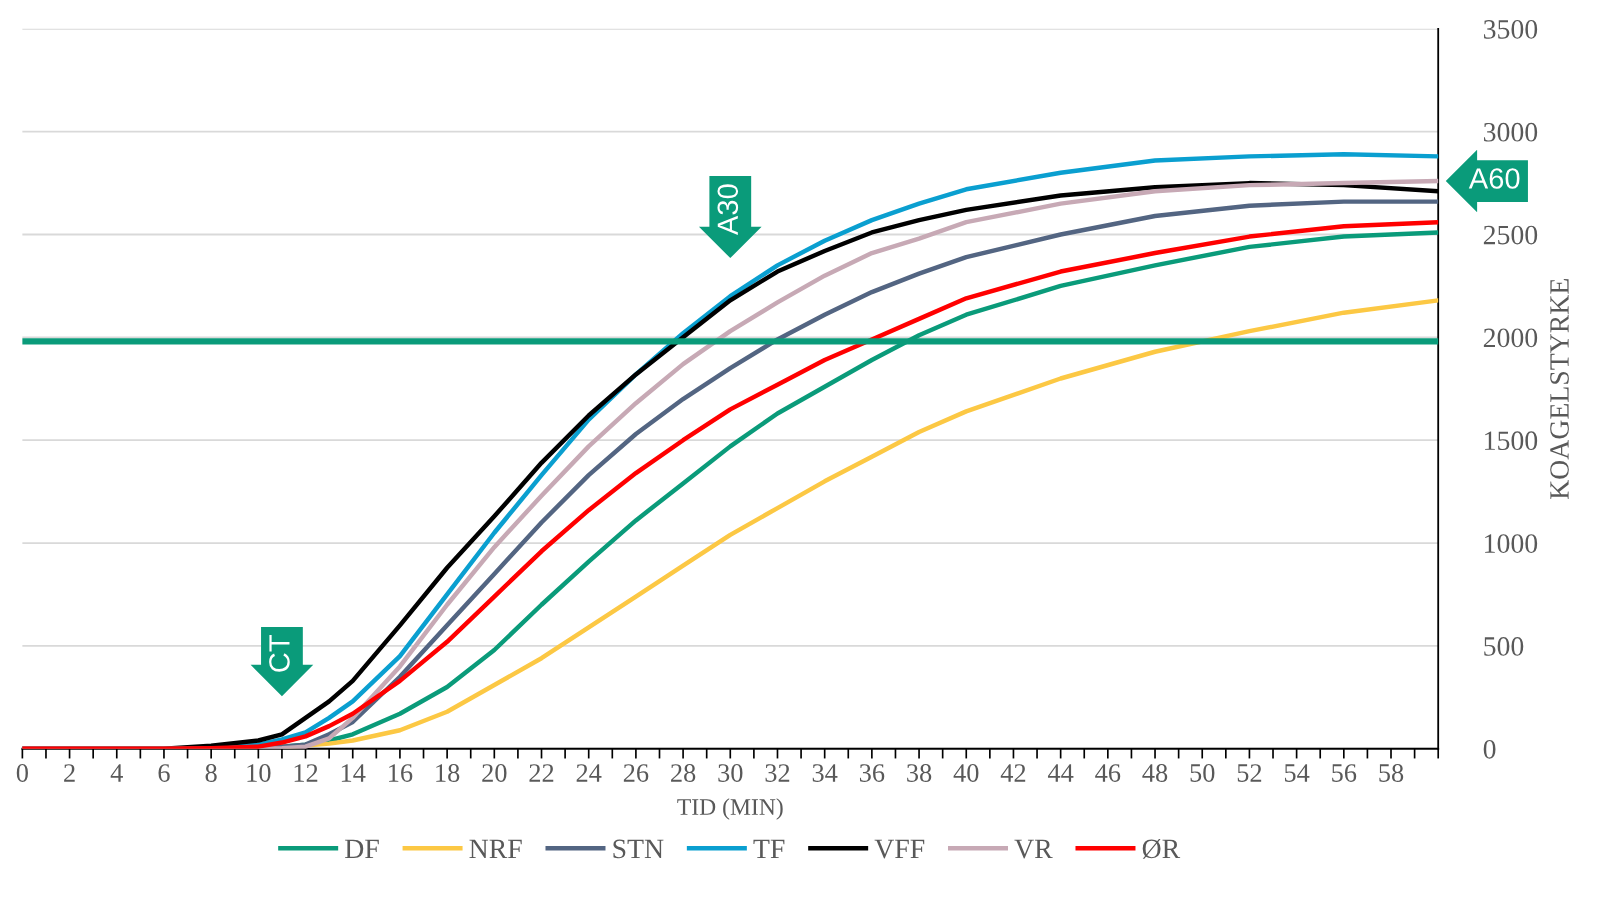 This screenshot has height=901, width=1598. I want to click on y-tick-label: 3000, so click(1510, 132).